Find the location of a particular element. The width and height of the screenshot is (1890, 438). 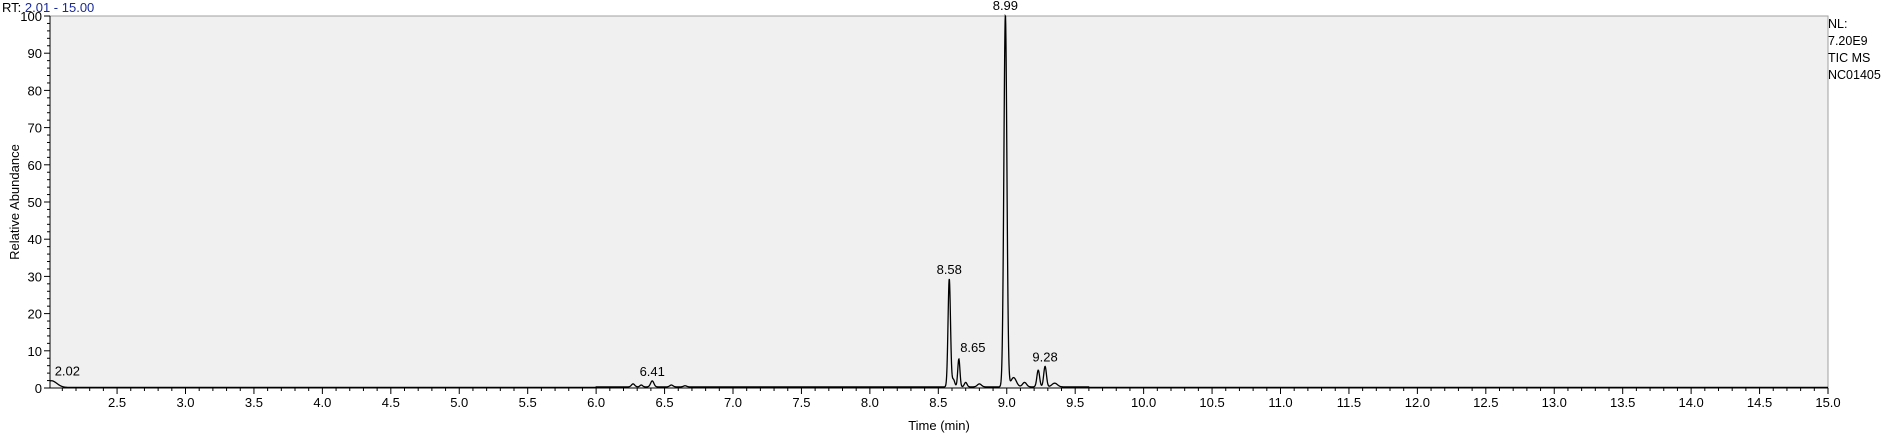

x-tick-label: 8.0 is located at coordinates (870, 402).